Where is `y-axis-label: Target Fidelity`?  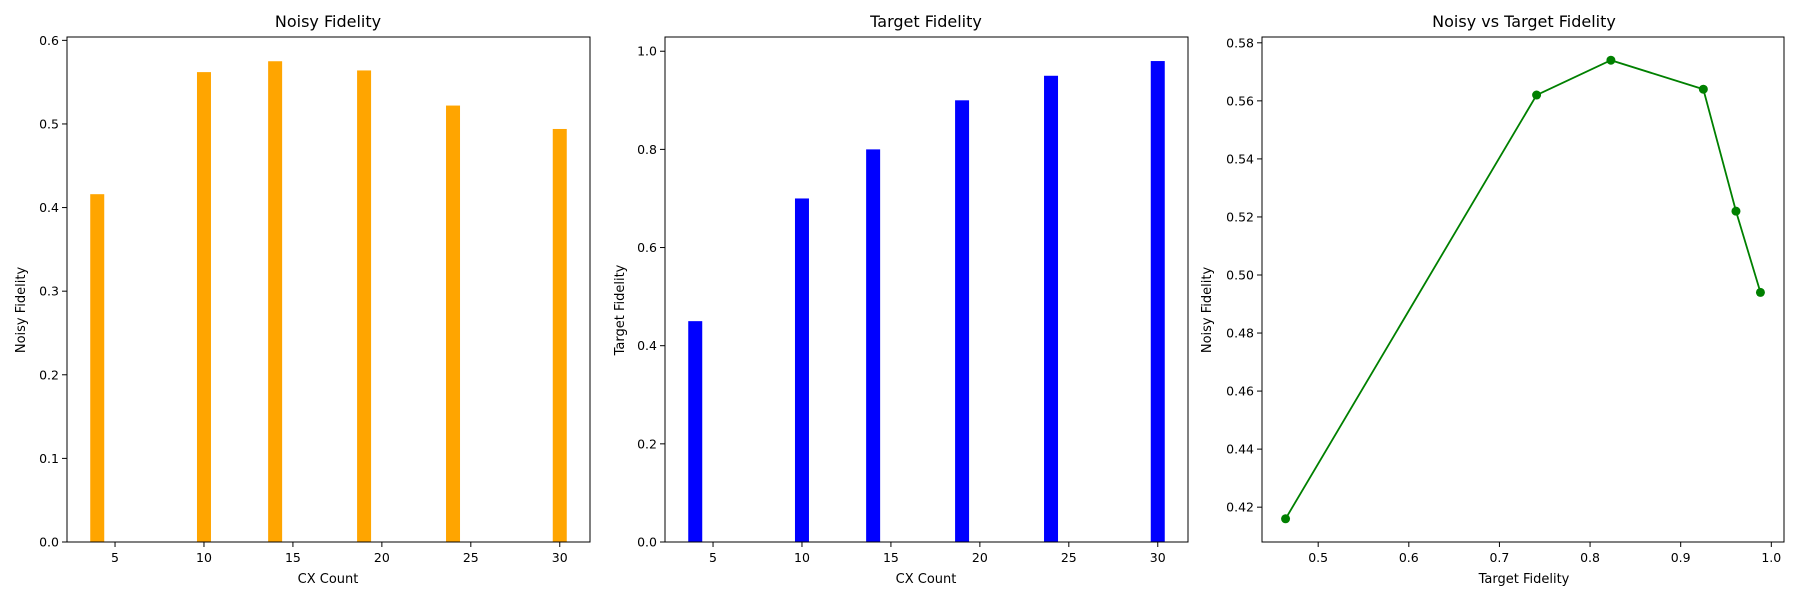 y-axis-label: Target Fidelity is located at coordinates (620, 310).